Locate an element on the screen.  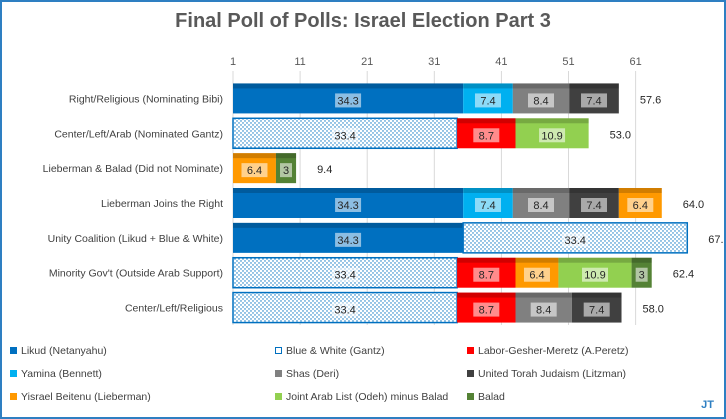
data-label: 3 is located at coordinates (642, 276).